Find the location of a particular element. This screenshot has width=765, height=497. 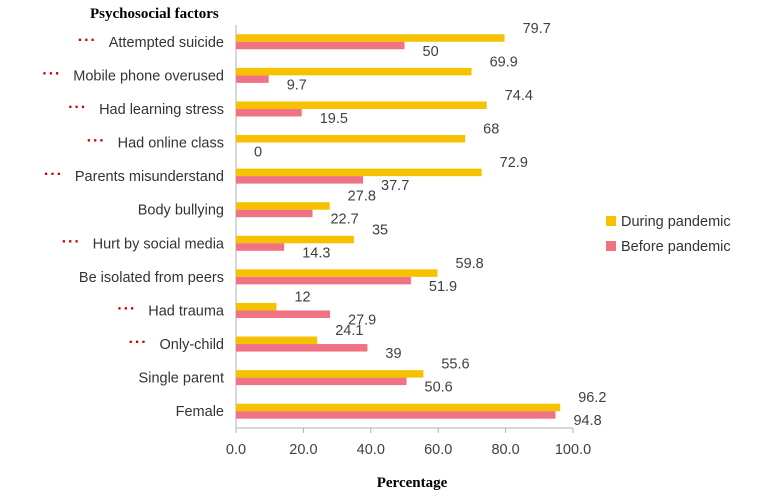

legend-label: During pandemic is located at coordinates (676, 222).